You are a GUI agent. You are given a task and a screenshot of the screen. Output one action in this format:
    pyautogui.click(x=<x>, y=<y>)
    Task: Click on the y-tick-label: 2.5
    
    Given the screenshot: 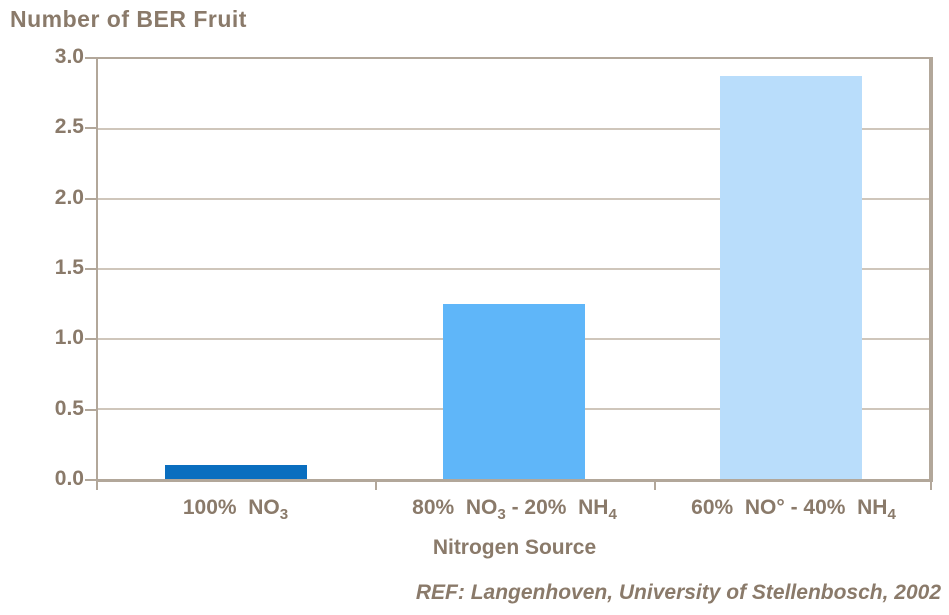 What is the action you would take?
    pyautogui.click(x=69, y=127)
    